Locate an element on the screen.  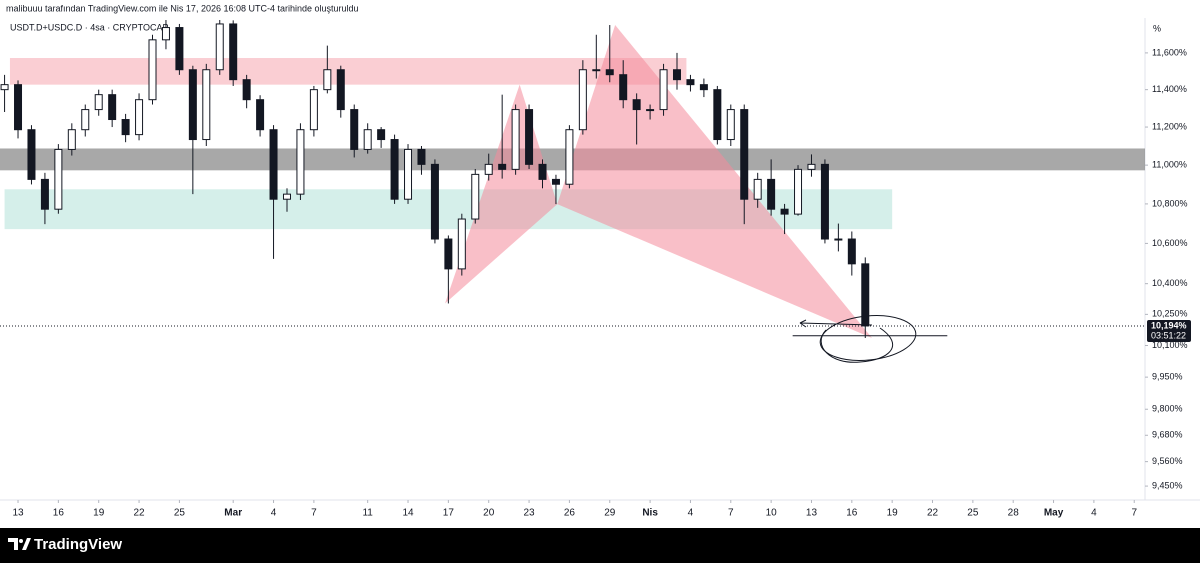
last-price-label: 10,194% is located at coordinates (1169, 325).